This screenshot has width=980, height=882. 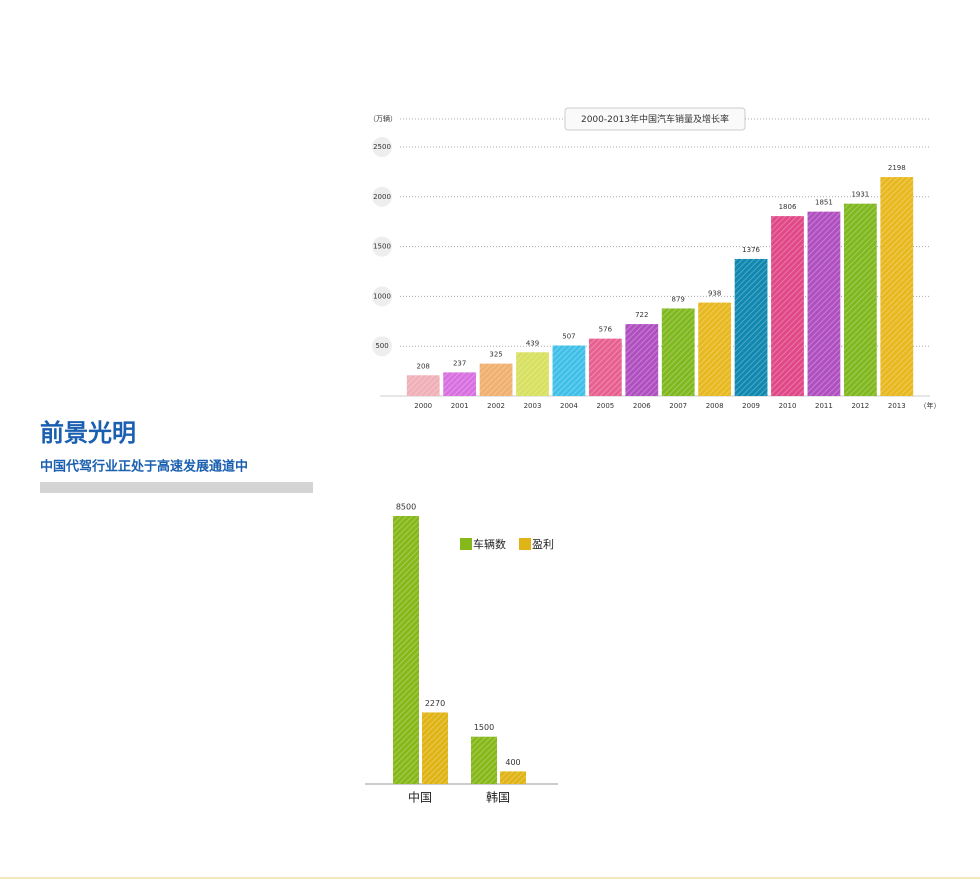 I want to click on value-label: 325, so click(x=495, y=355).